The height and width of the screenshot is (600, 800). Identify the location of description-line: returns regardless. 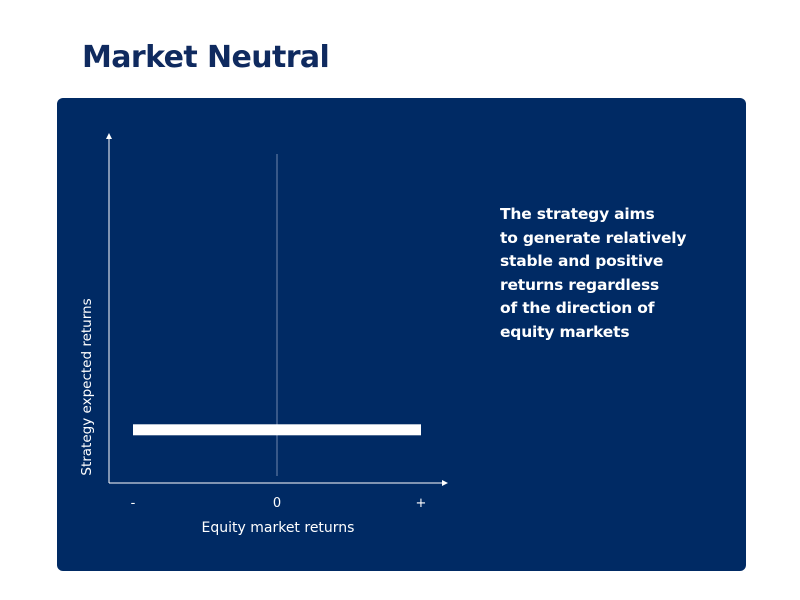
(580, 284).